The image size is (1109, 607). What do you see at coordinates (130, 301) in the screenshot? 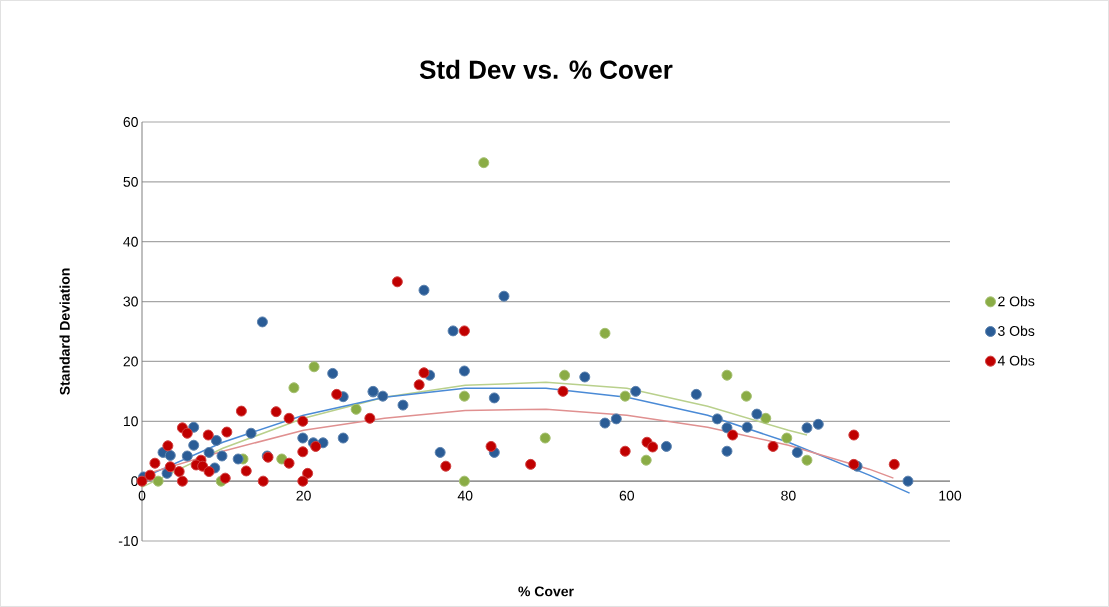
I see `y-tick-label: 30` at bounding box center [130, 301].